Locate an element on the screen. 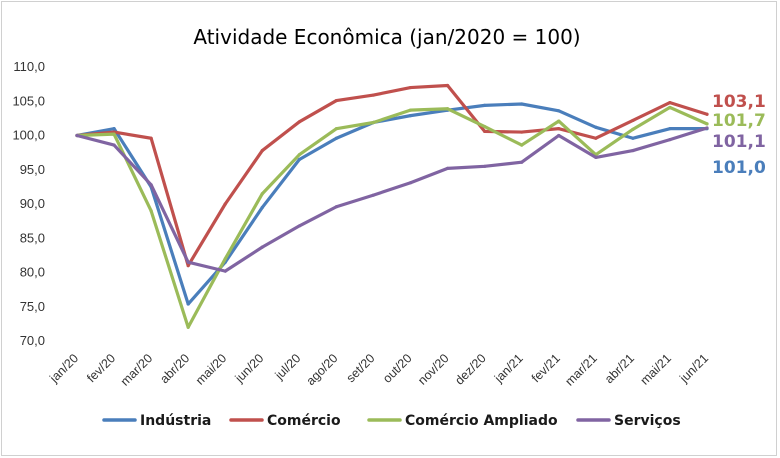  y-tick-label: 70,0 is located at coordinates (32, 340).